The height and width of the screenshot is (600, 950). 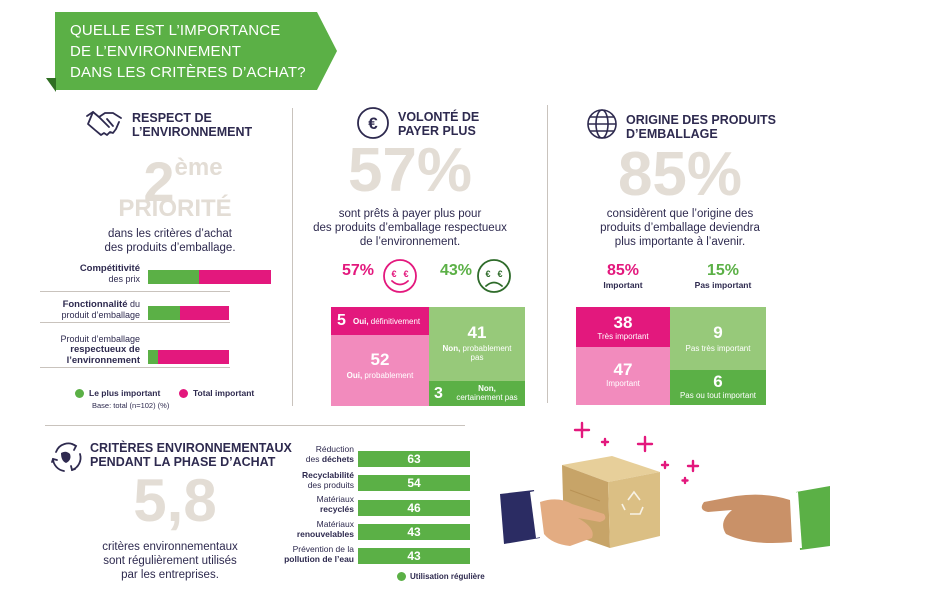 I want to click on tile-non-certainement-pas: 3 Non, certainement pas, so click(x=477, y=393).